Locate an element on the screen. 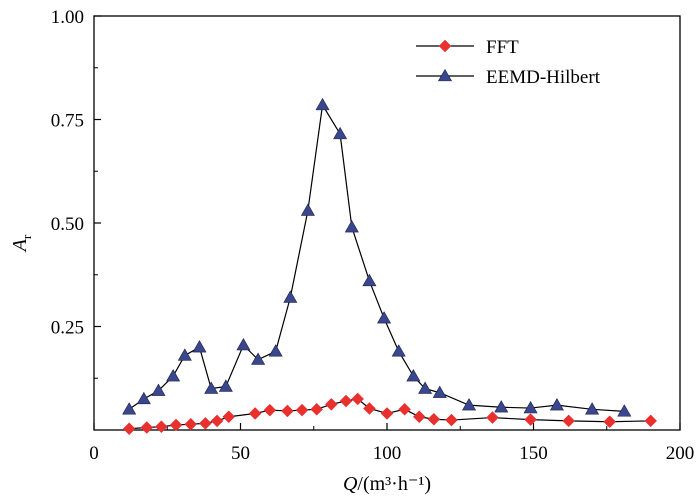 The image size is (700, 502). x-tick-label: 0 is located at coordinates (94, 453).